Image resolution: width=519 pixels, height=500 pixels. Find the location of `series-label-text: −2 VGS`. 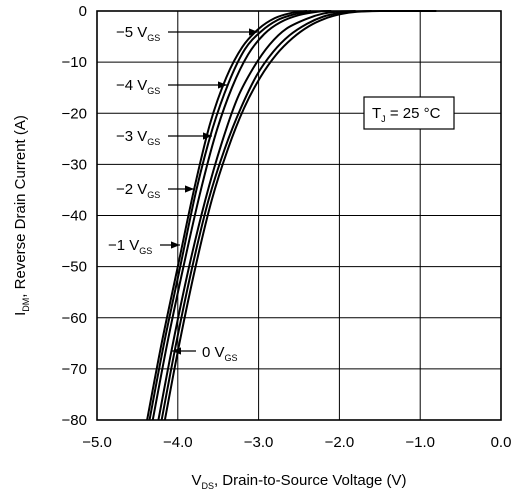

series-label-text: −2 VGS is located at coordinates (138, 190).